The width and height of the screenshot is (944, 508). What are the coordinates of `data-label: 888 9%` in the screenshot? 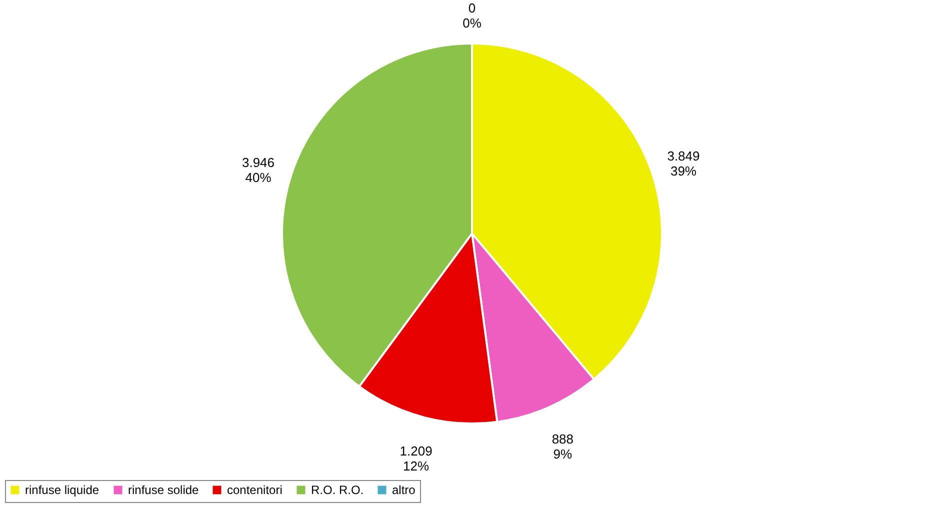 It's located at (563, 446).